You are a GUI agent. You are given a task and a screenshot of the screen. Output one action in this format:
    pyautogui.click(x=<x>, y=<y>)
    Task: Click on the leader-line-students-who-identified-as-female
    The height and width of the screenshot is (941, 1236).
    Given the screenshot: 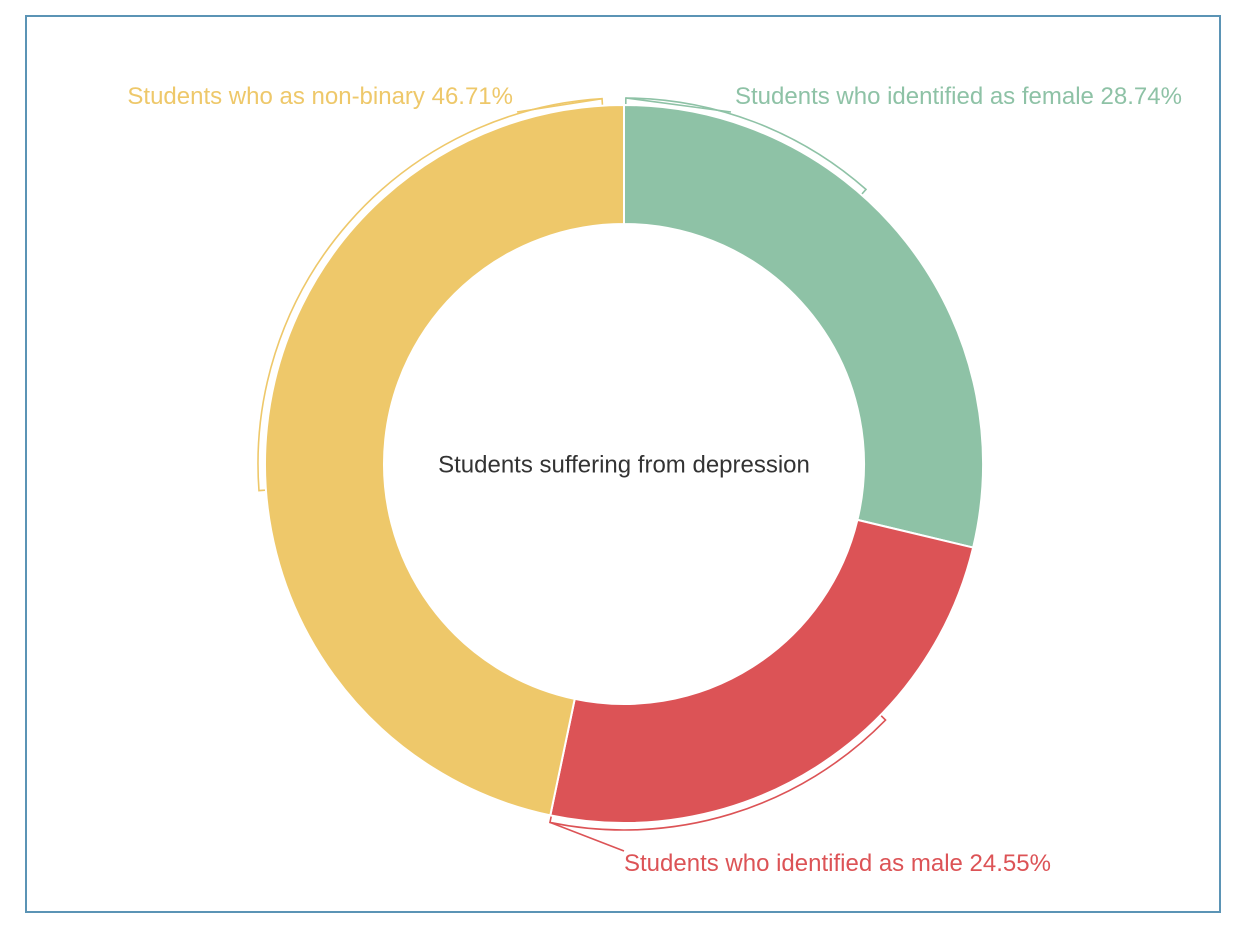 What is the action you would take?
    pyautogui.click(x=746, y=146)
    